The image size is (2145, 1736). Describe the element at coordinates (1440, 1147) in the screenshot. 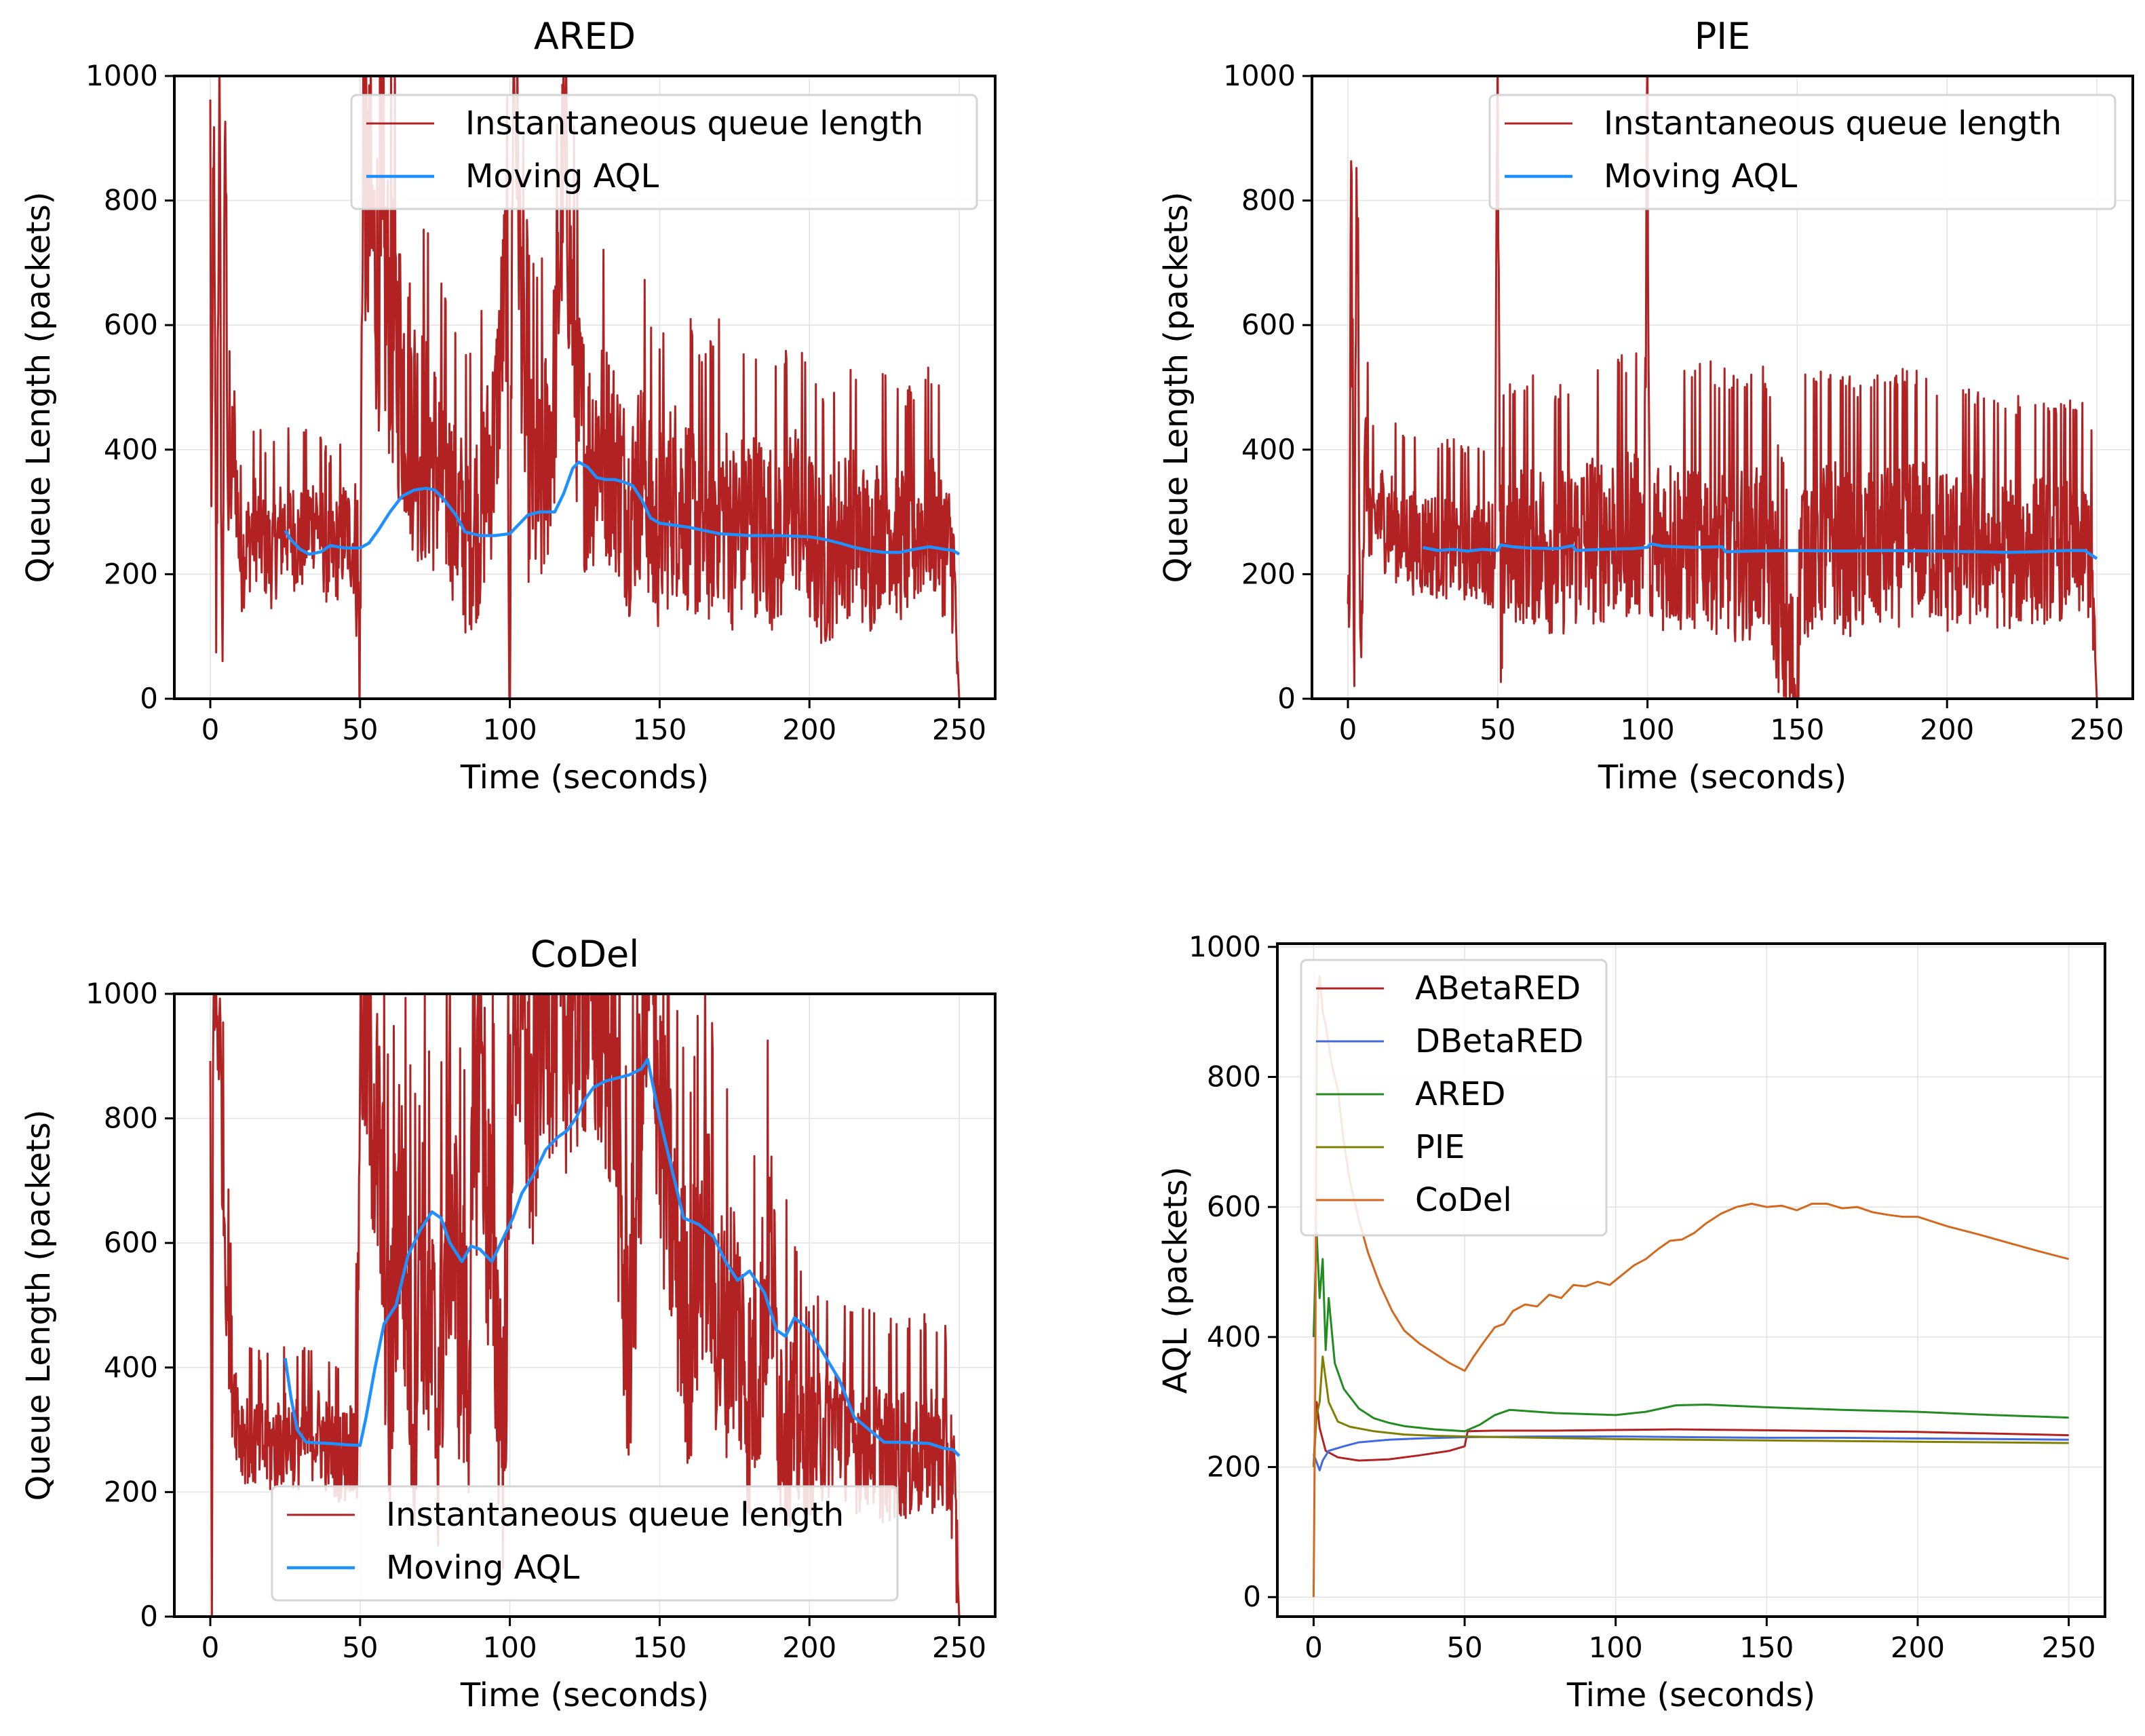

I see `legend-label: PIE` at that location.